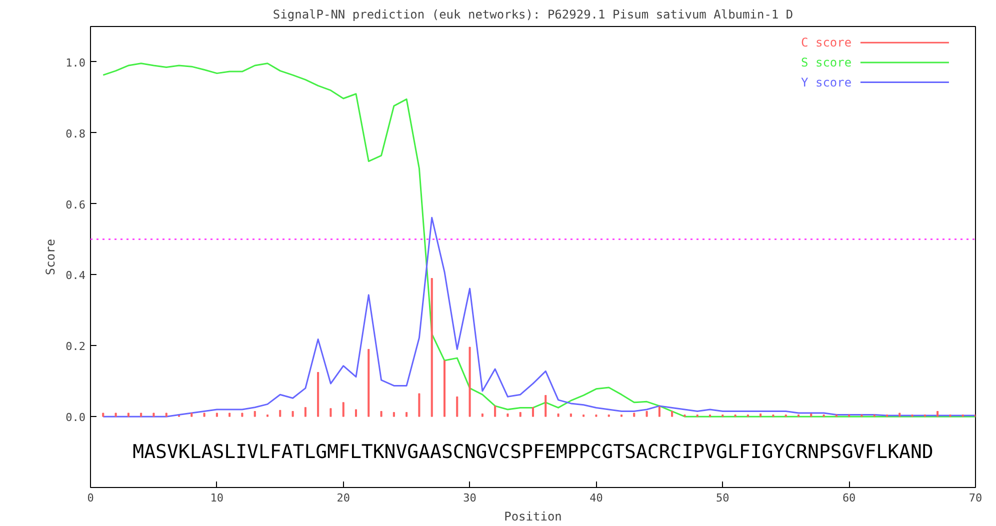  Describe the element at coordinates (826, 62) in the screenshot. I see `text: S score` at that location.